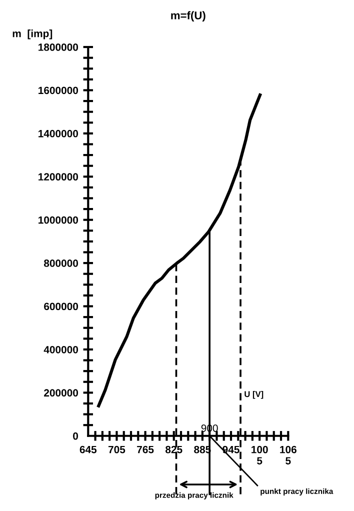  I want to click on x-tick-label: 705, so click(117, 450).